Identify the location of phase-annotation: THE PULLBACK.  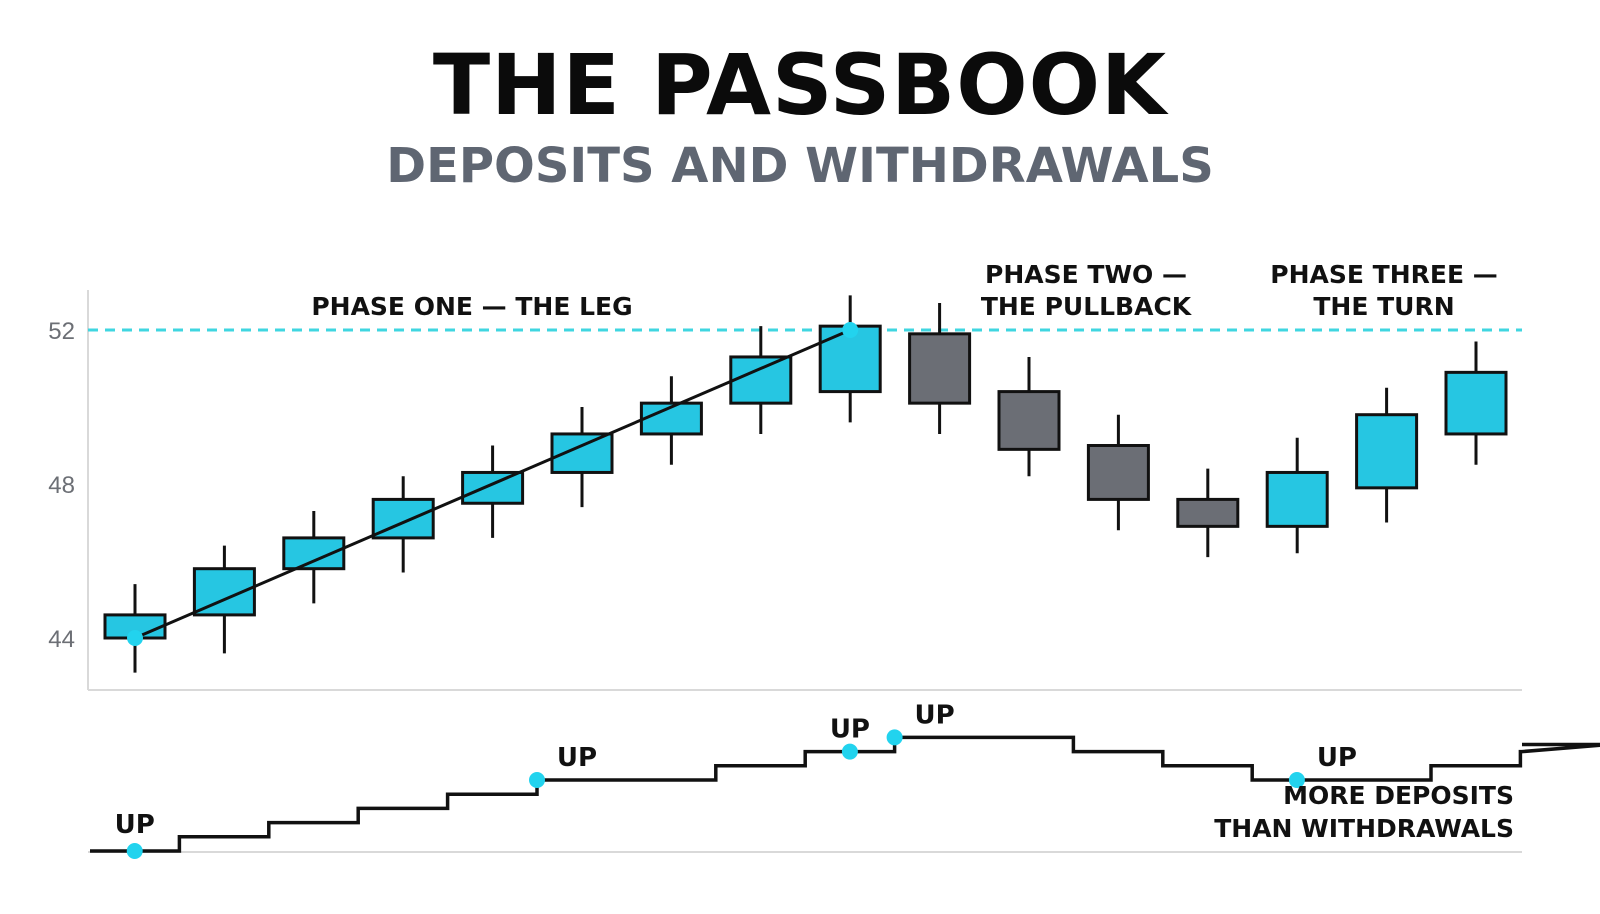
(1087, 306).